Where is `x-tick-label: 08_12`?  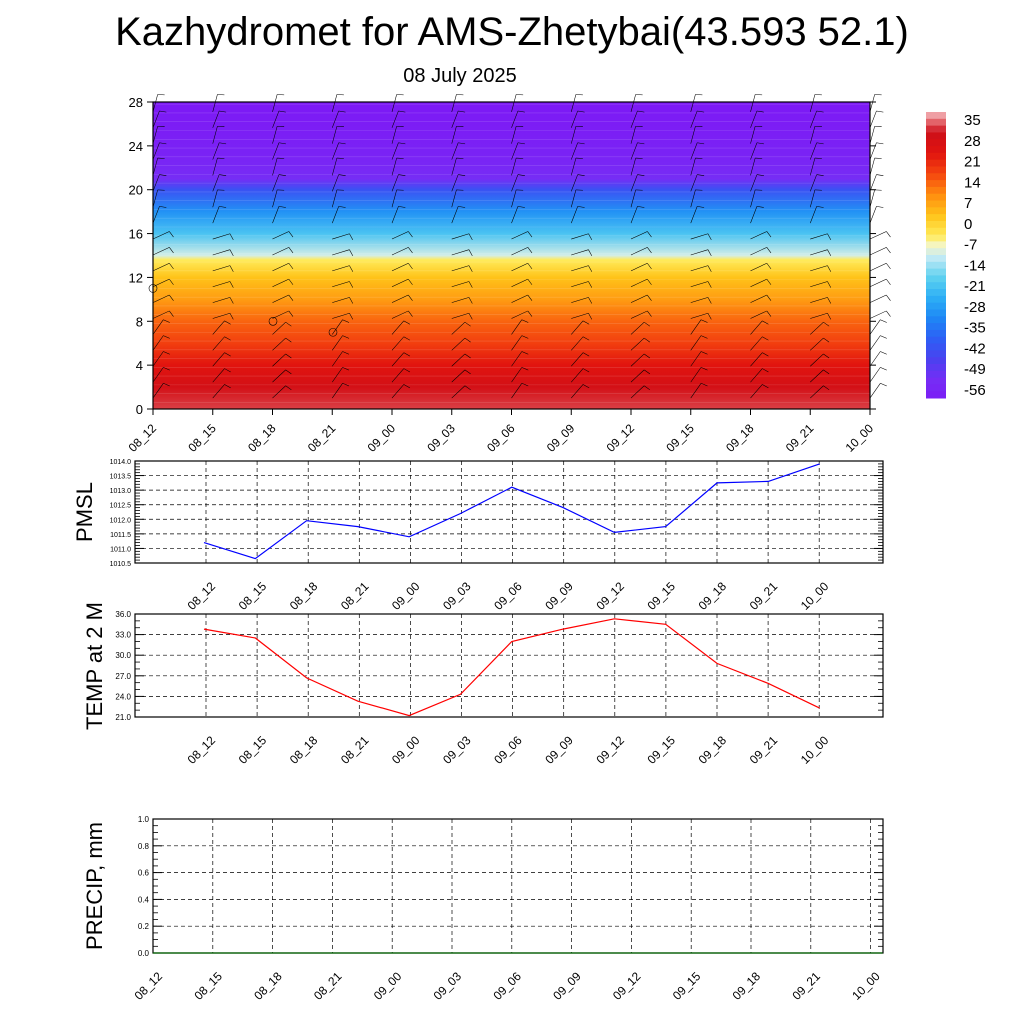
x-tick-label: 08_12 is located at coordinates (149, 986).